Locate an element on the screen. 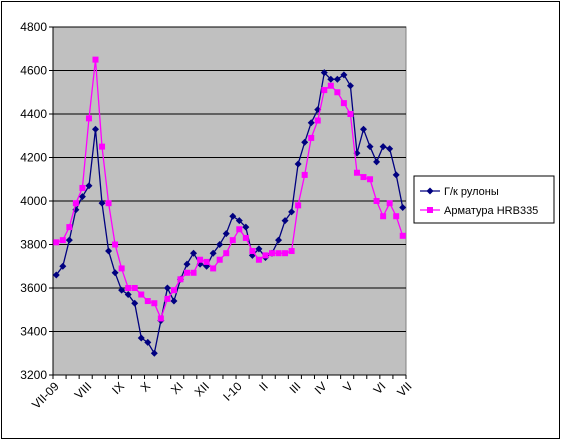  x-tick-label: XI is located at coordinates (177, 388).